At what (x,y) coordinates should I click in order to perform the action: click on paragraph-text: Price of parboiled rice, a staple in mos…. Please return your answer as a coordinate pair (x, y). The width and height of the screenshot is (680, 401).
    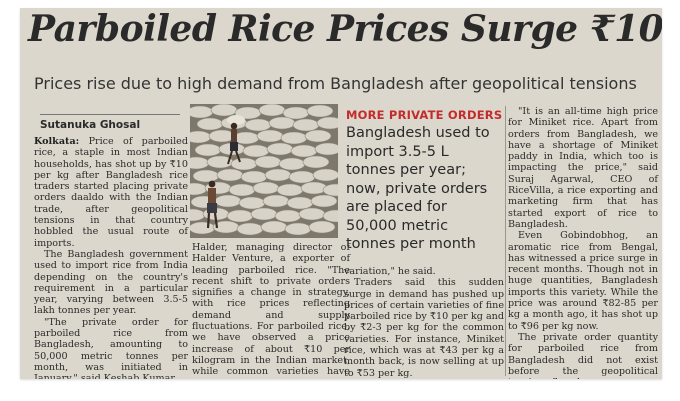
    Looking at the image, I should click on (111, 192).